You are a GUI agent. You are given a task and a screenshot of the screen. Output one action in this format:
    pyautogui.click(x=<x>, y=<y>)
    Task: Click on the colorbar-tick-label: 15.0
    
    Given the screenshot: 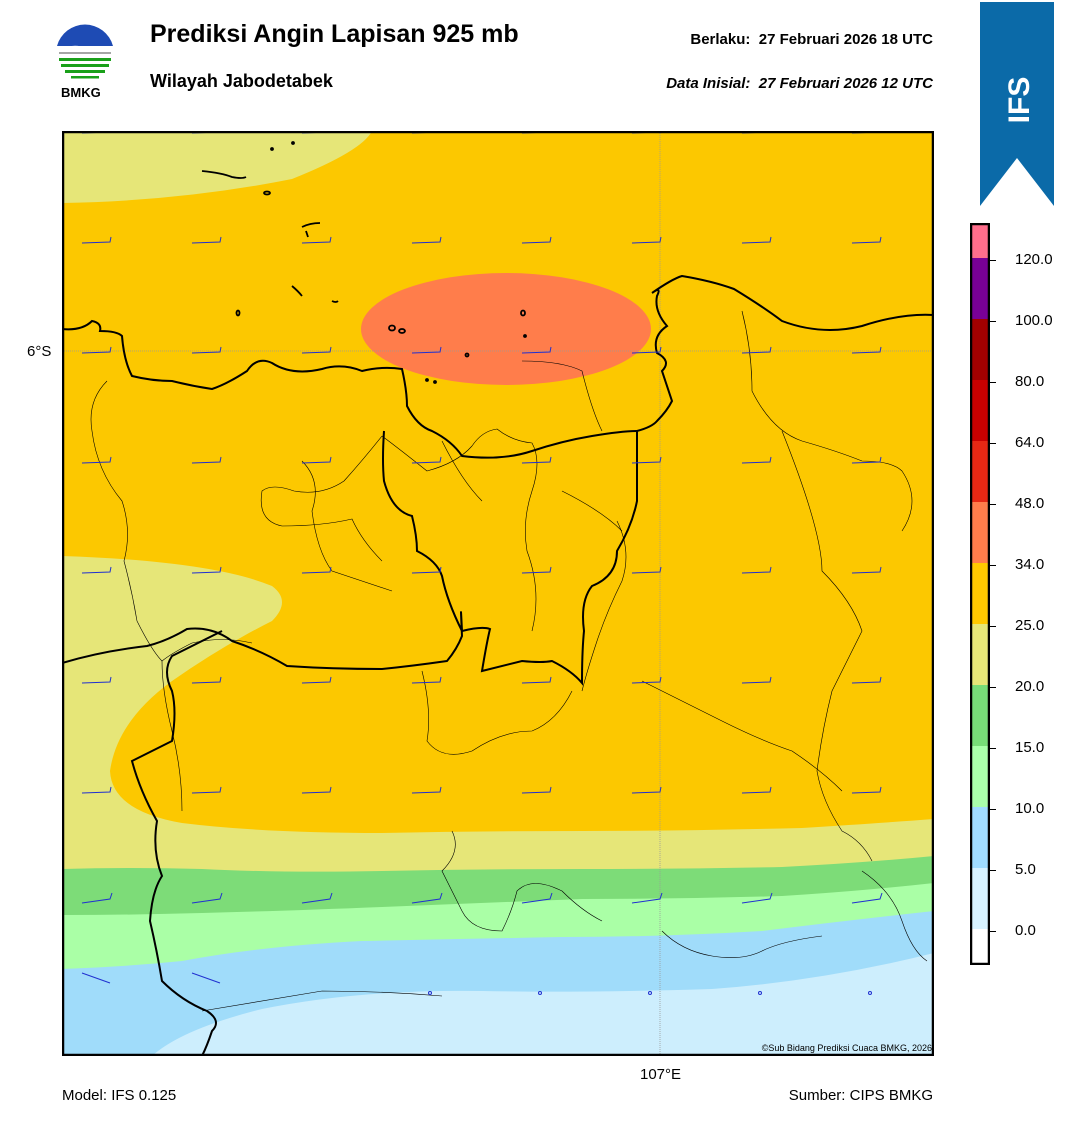 What is the action you would take?
    pyautogui.click(x=1030, y=747)
    